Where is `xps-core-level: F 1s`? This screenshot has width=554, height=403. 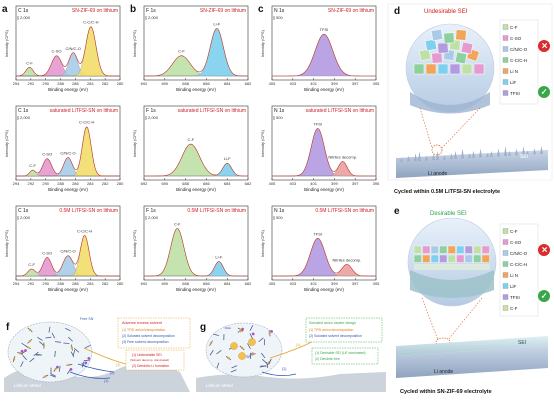
xps-core-level: F 1s is located at coordinates (151, 11).